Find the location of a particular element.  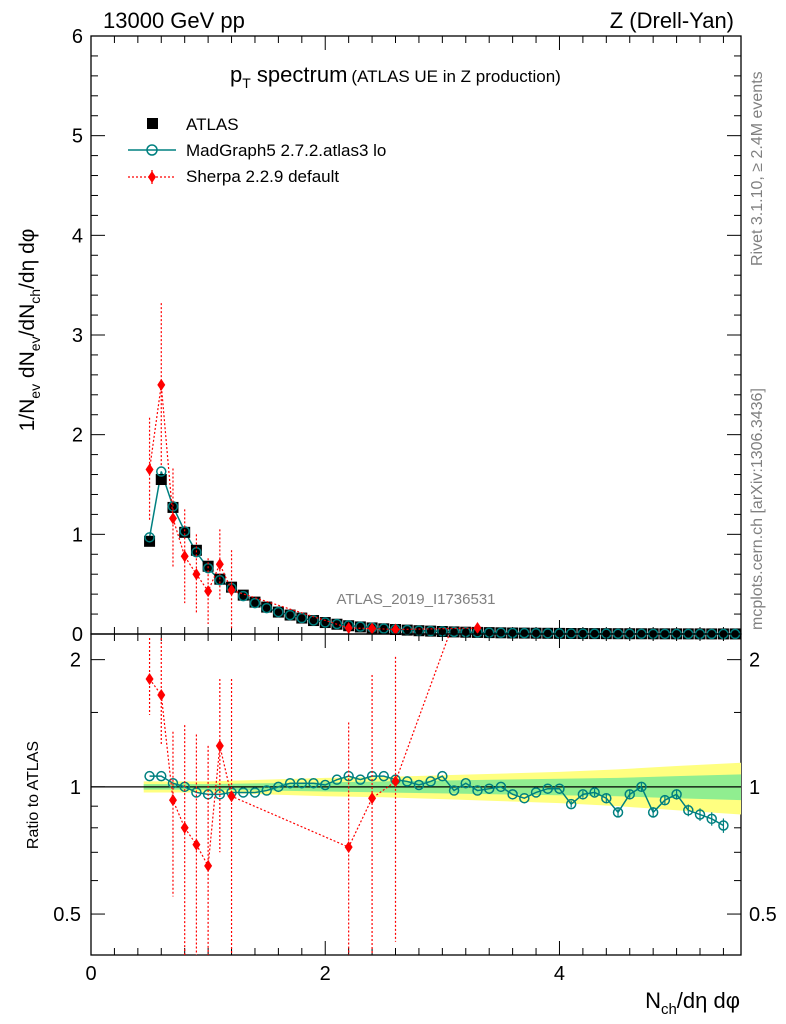

ratio-sherpa-group is located at coordinates (297, 794).